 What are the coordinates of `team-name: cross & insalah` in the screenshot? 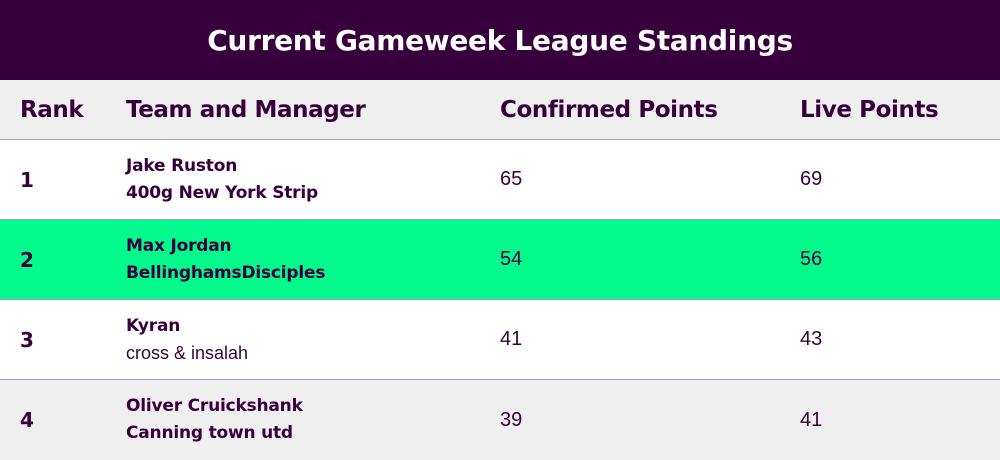 It's located at (187, 352).